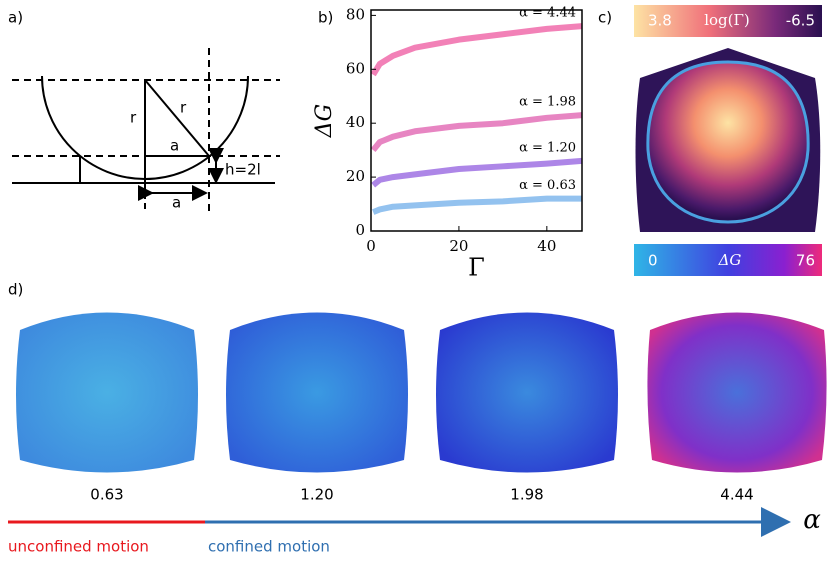 The width and height of the screenshot is (830, 564). Describe the element at coordinates (355, 176) in the screenshot. I see `y-tick-label: 20` at that location.